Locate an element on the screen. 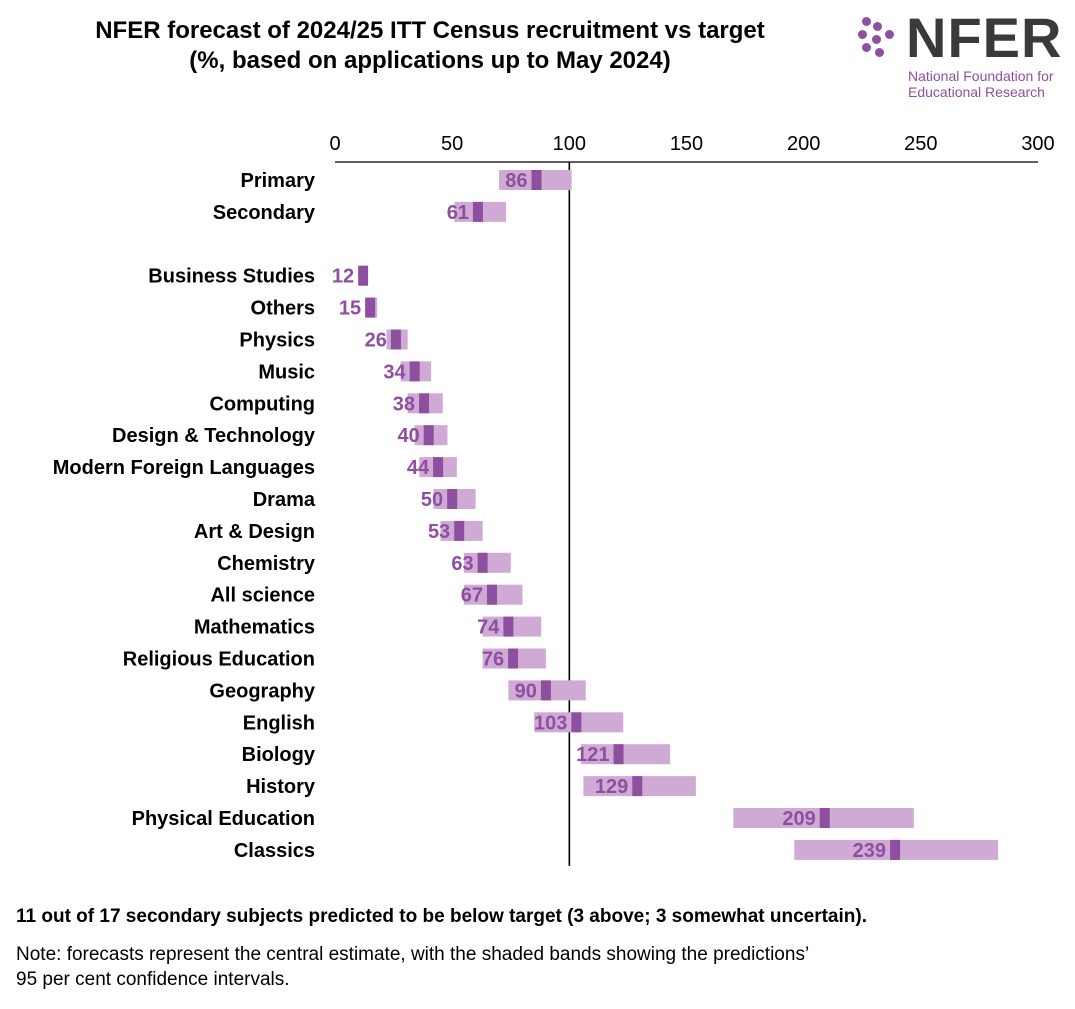  category-label: Biology is located at coordinates (279, 755).